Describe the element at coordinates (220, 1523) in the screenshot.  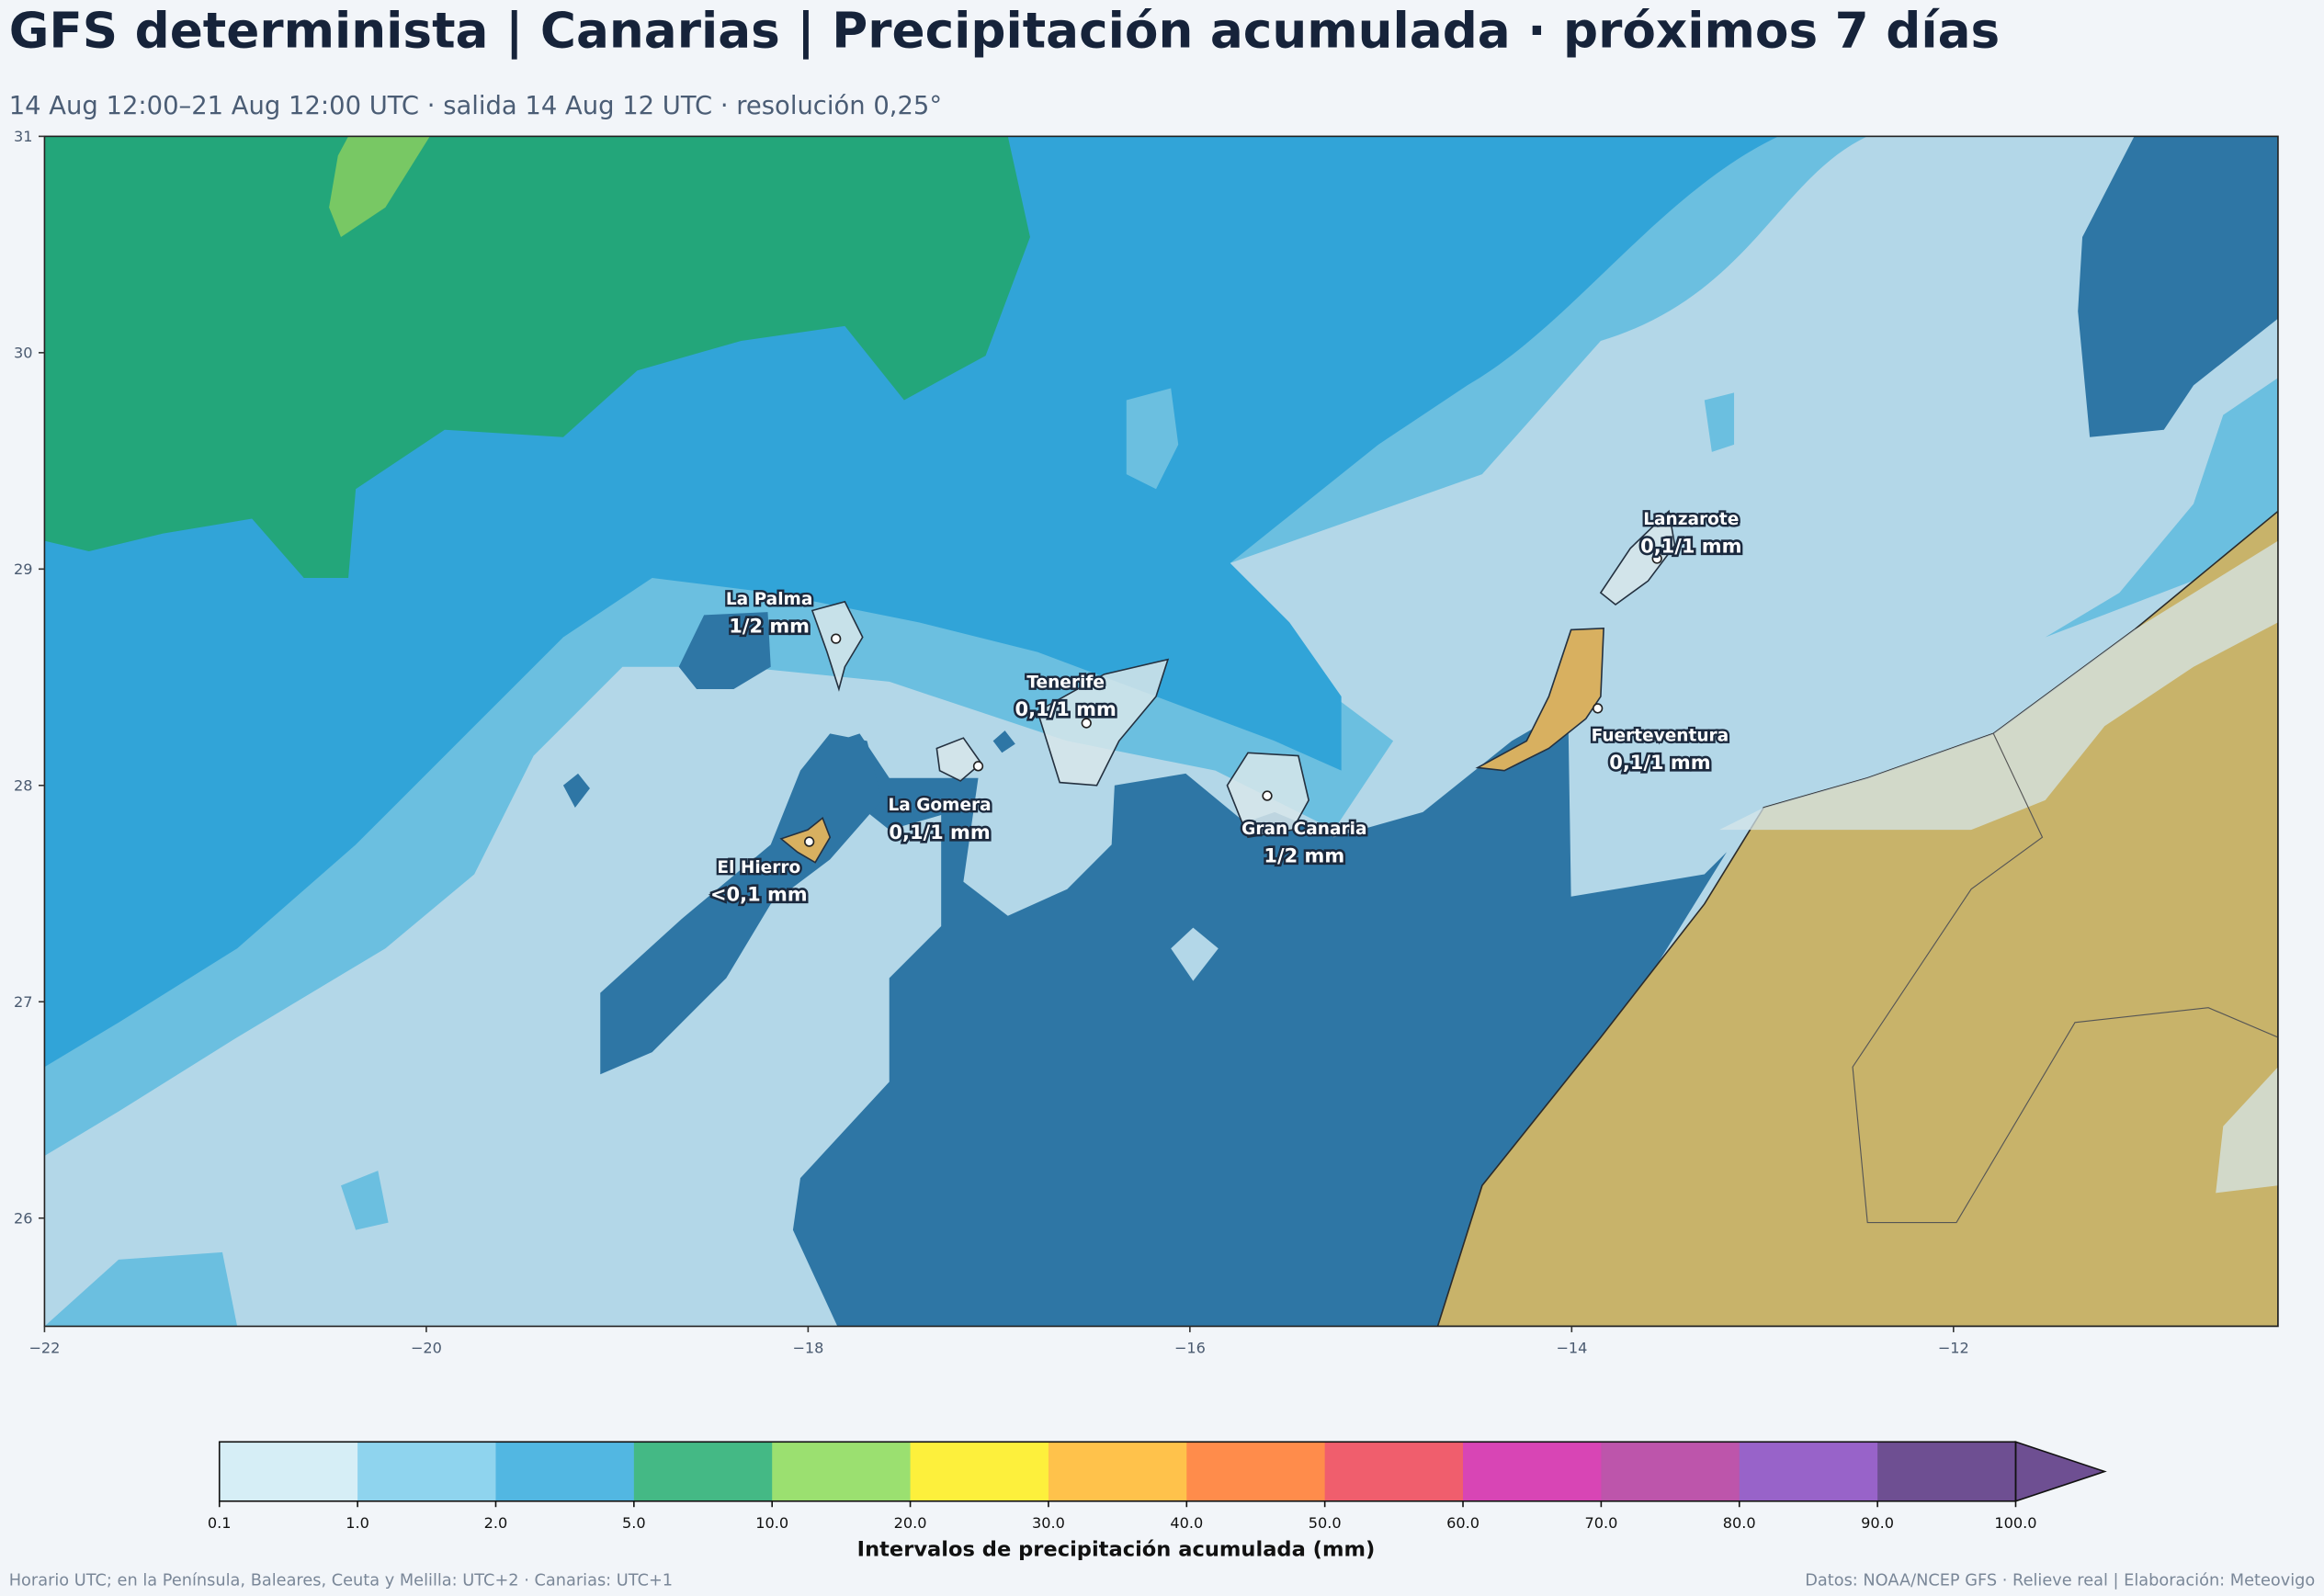
I see `colorbar-tick-label: 0.1` at that location.